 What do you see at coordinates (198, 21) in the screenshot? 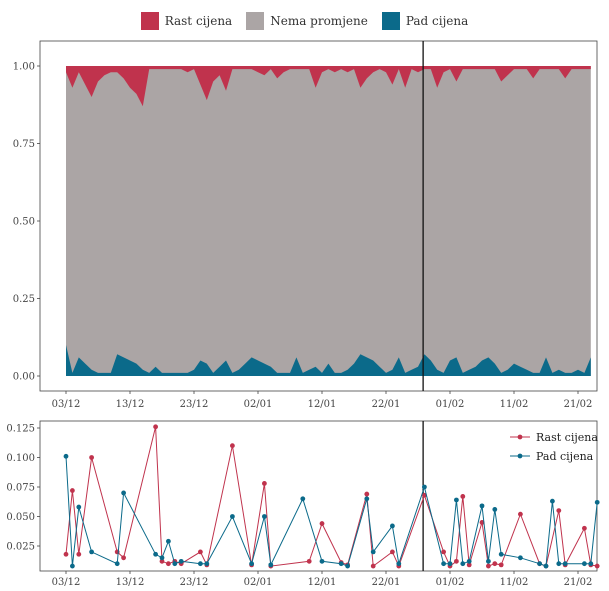
I see `legend-label-rise: Rast cijena` at bounding box center [198, 21].